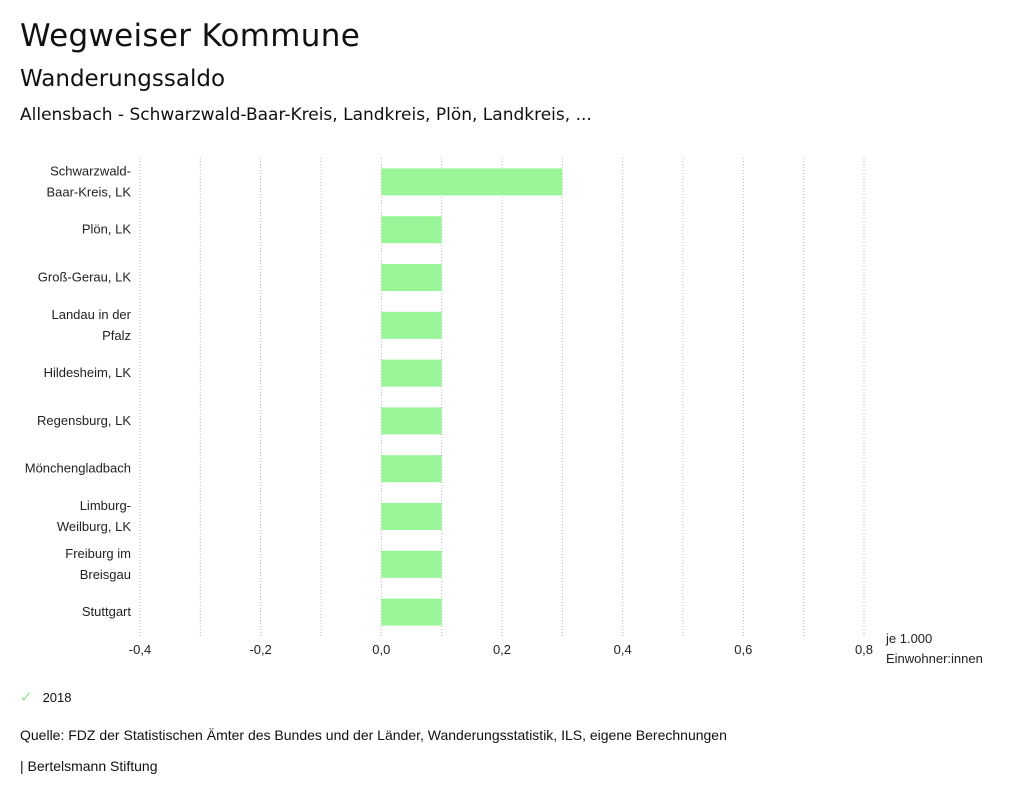  What do you see at coordinates (502, 649) in the screenshot?
I see `x-tick-label: 0,2` at bounding box center [502, 649].